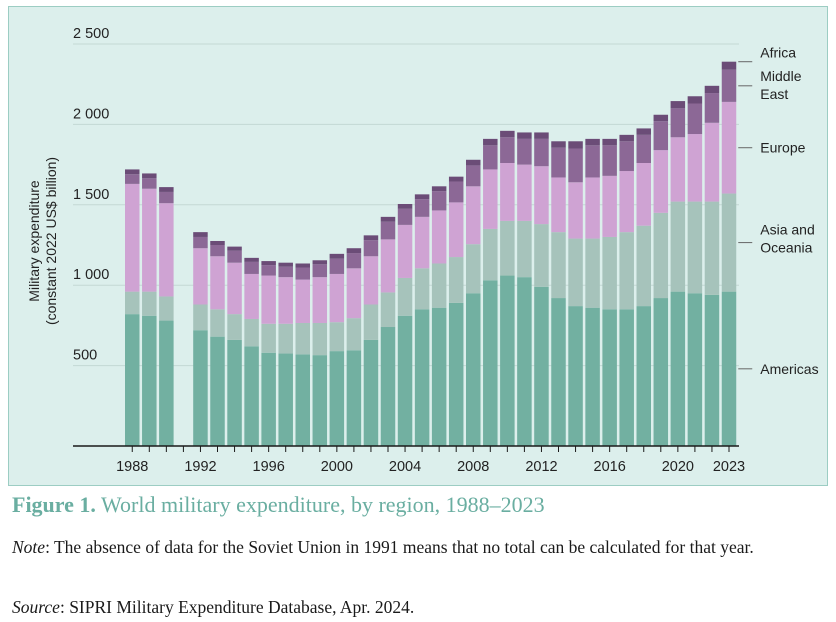 The image size is (836, 622). I want to click on source-label: Source, so click(36, 607).